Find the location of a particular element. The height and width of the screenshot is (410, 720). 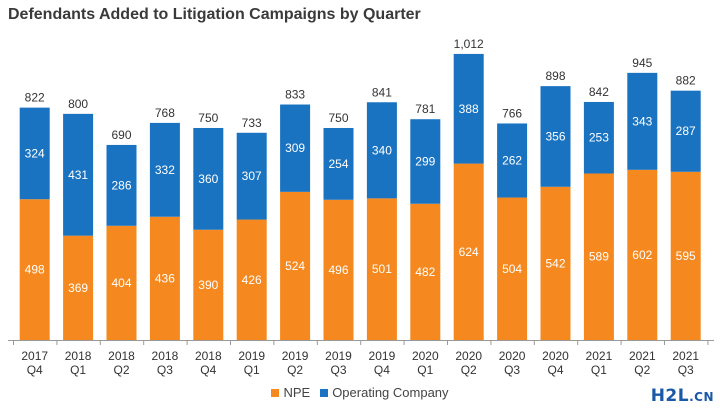

x-tick-label-year: 2021 is located at coordinates (685, 356).